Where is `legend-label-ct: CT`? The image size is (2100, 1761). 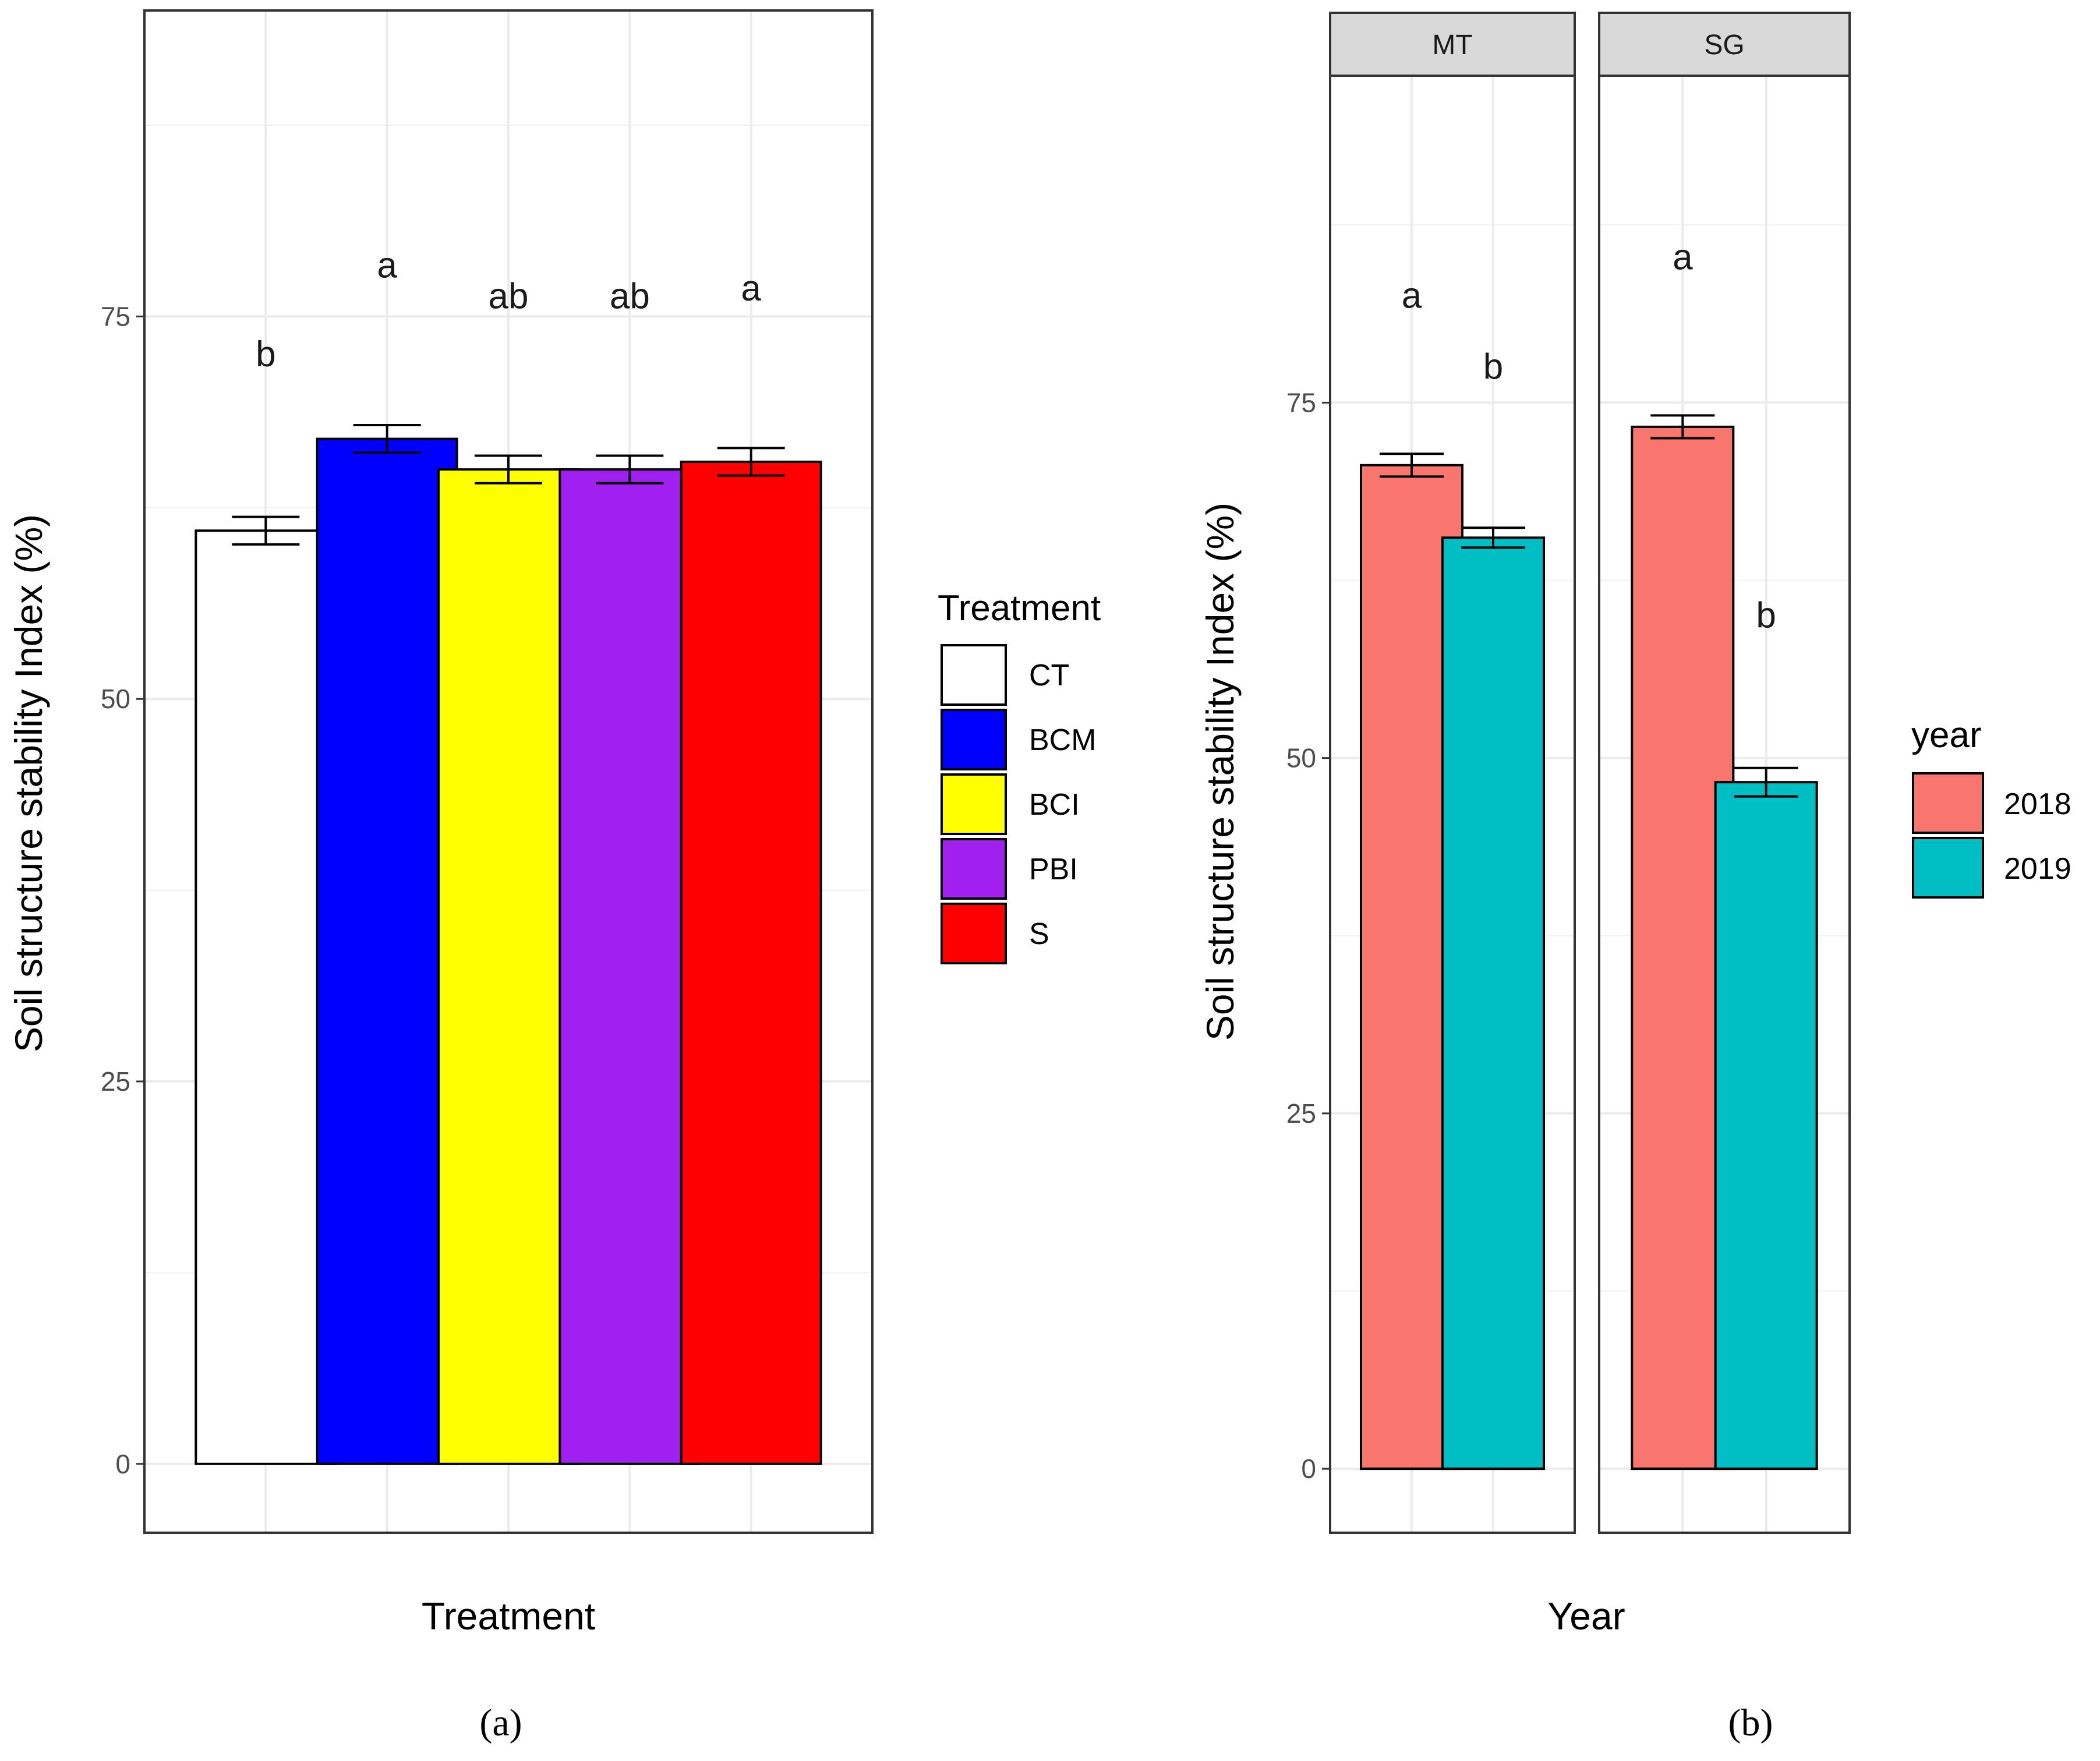
legend-label-ct: CT is located at coordinates (1049, 676).